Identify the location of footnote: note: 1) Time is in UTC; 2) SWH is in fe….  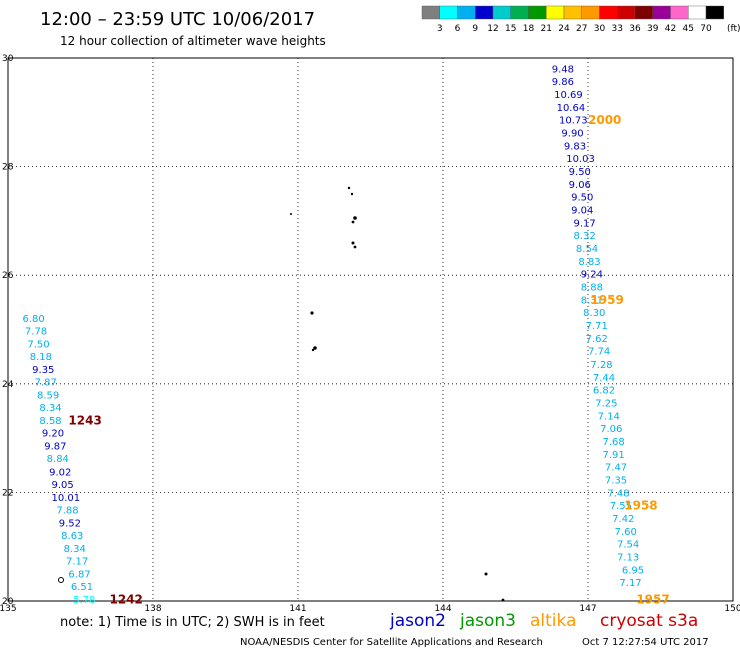
(192, 622).